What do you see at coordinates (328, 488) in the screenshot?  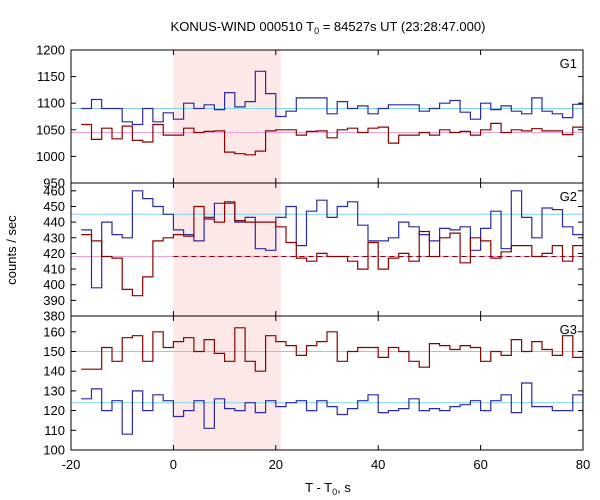 I see `x-axis-title: T - T0, s` at bounding box center [328, 488].